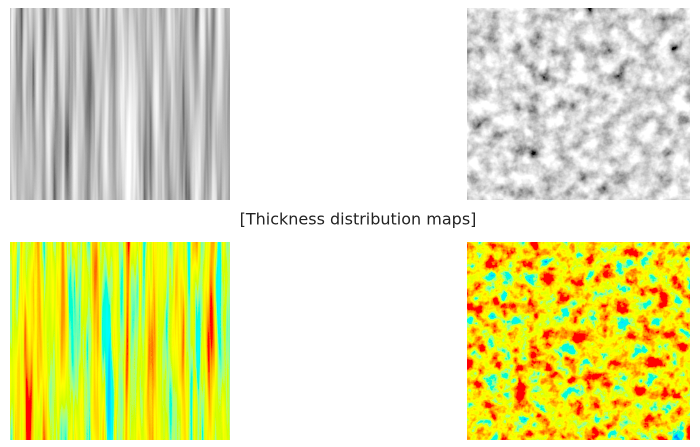  I want to click on thickness-map-stripes, so click(120, 341).